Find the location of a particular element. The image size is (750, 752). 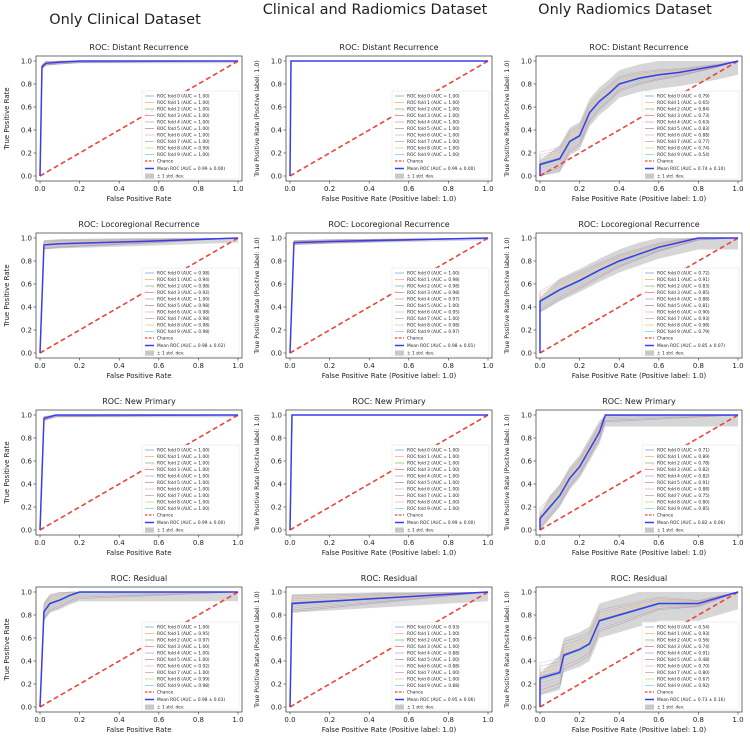

legend-fold-label: ROC fold 8 (AUC = 0.80) is located at coordinates (683, 503).